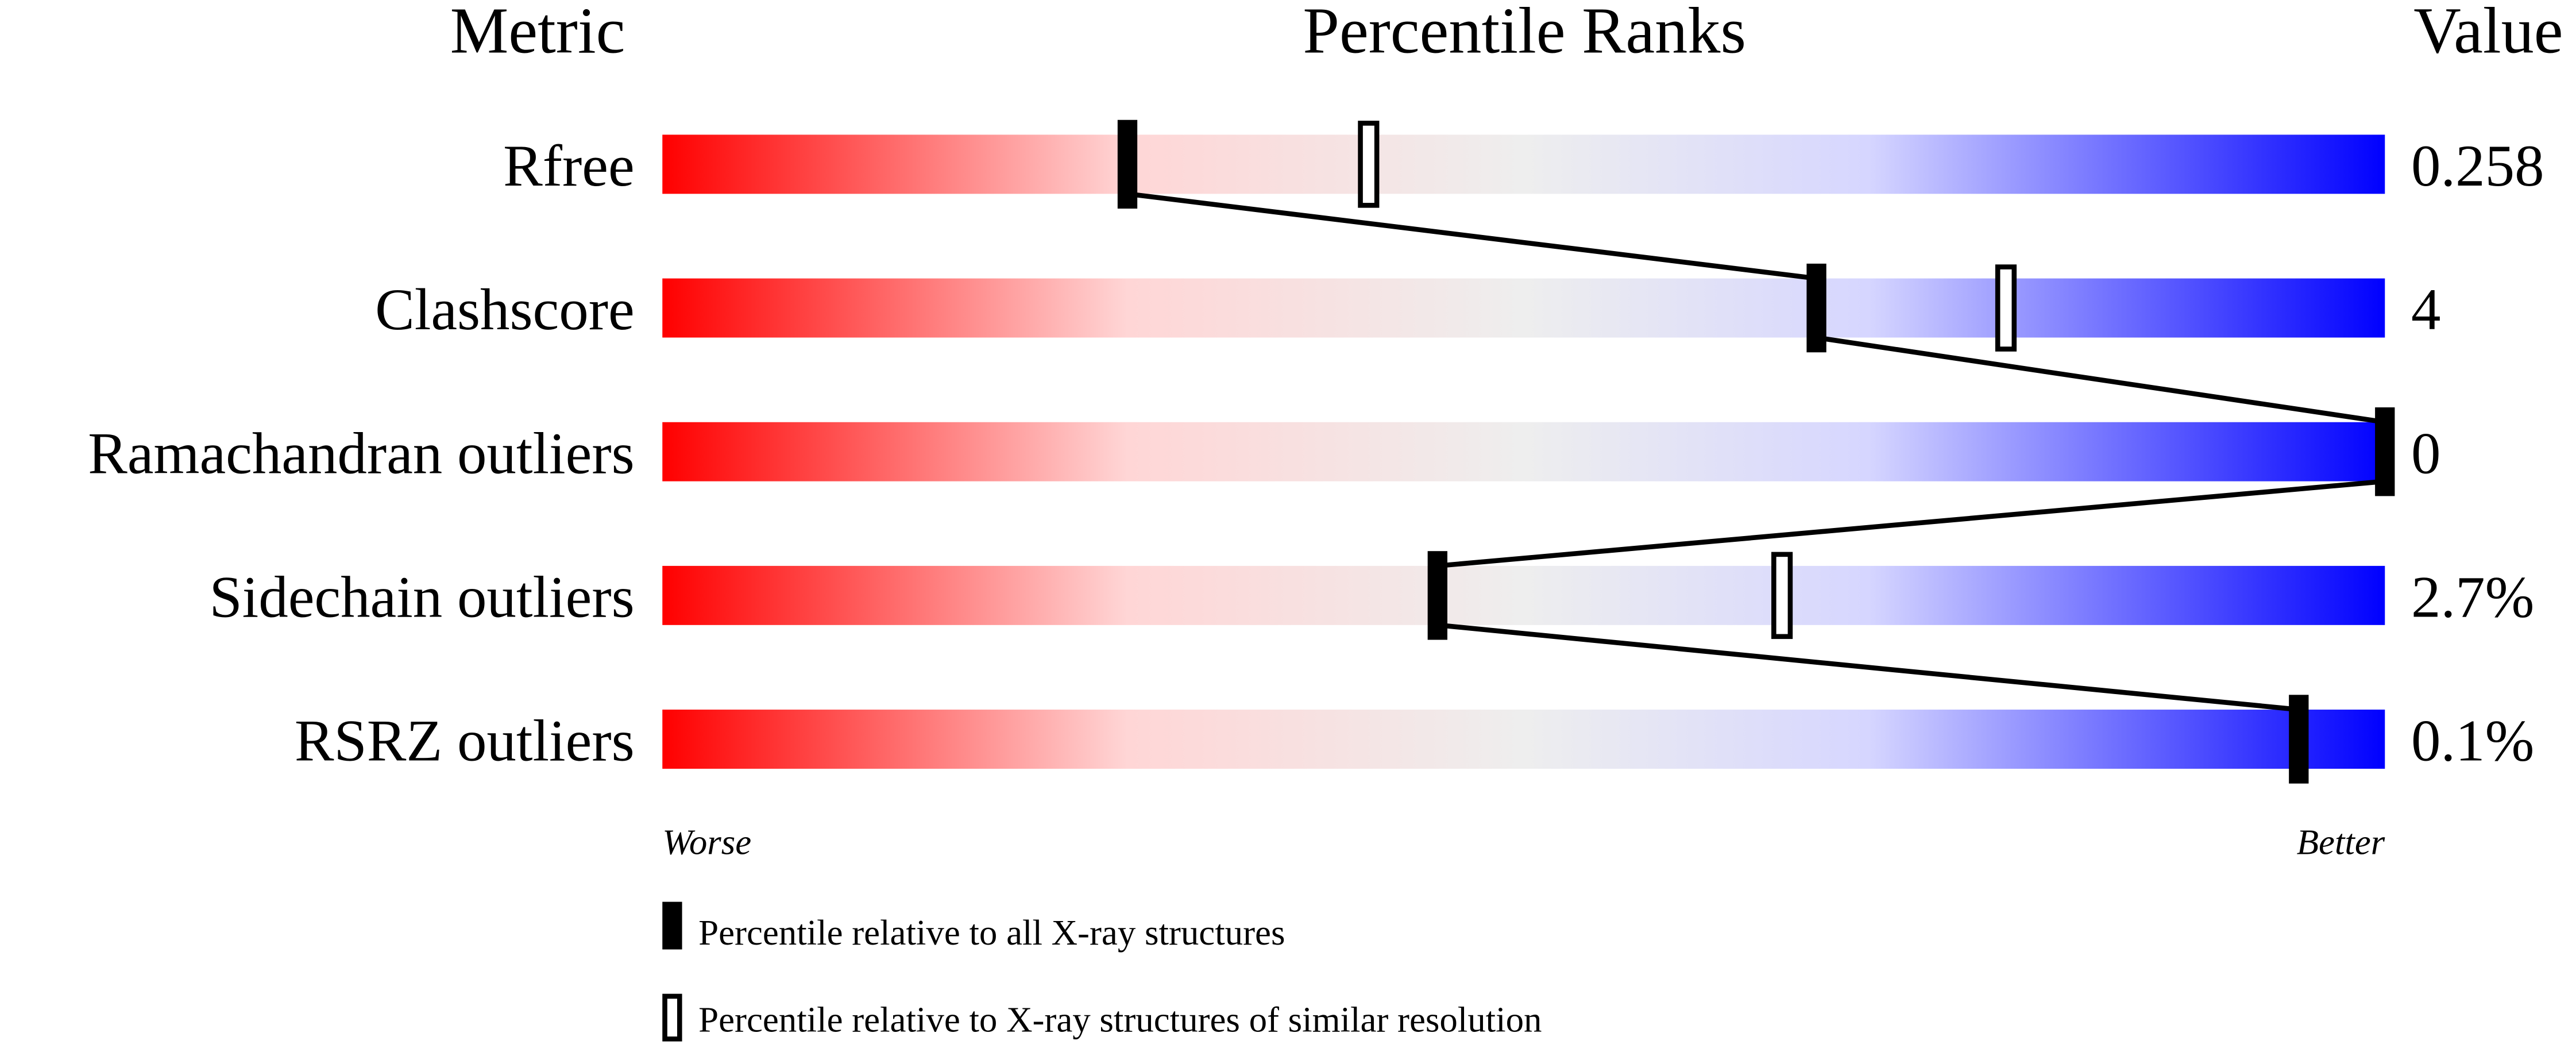 The image size is (2576, 1048). I want to click on metric-label: Rfree, so click(569, 166).